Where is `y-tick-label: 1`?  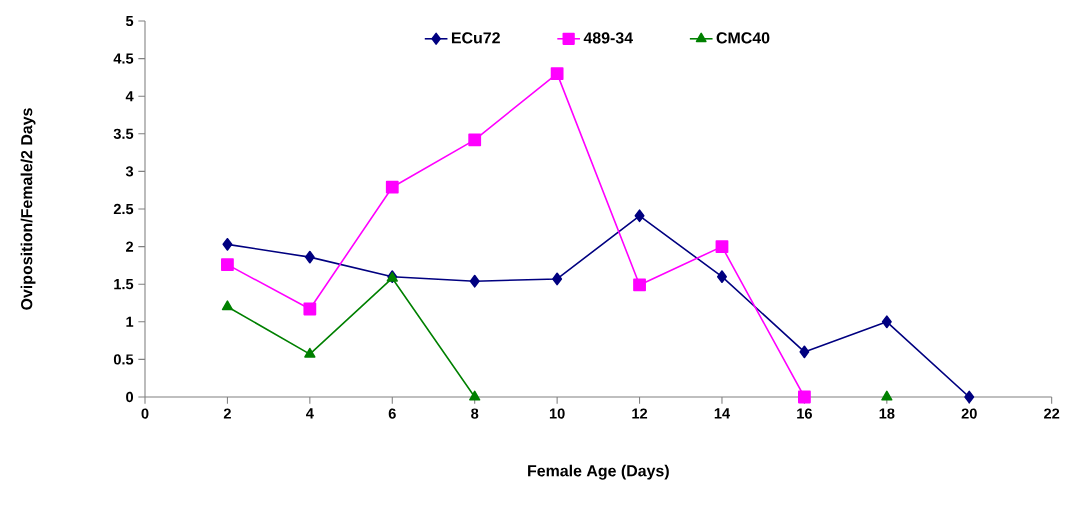
y-tick-label: 1 is located at coordinates (130, 321).